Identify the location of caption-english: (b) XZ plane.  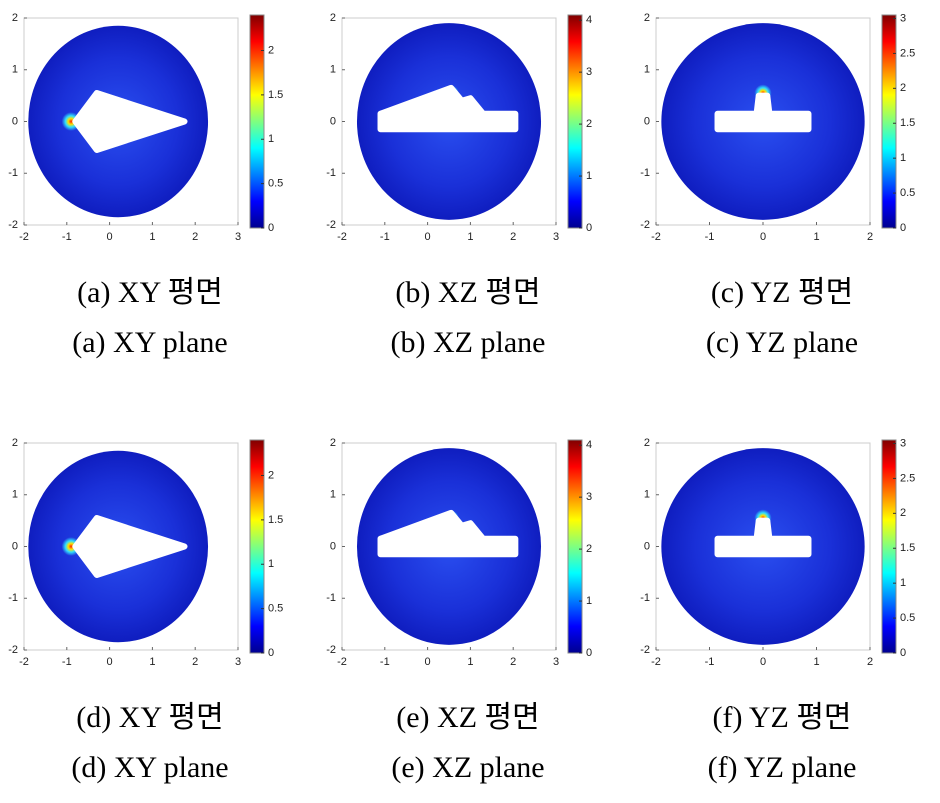
(468, 342).